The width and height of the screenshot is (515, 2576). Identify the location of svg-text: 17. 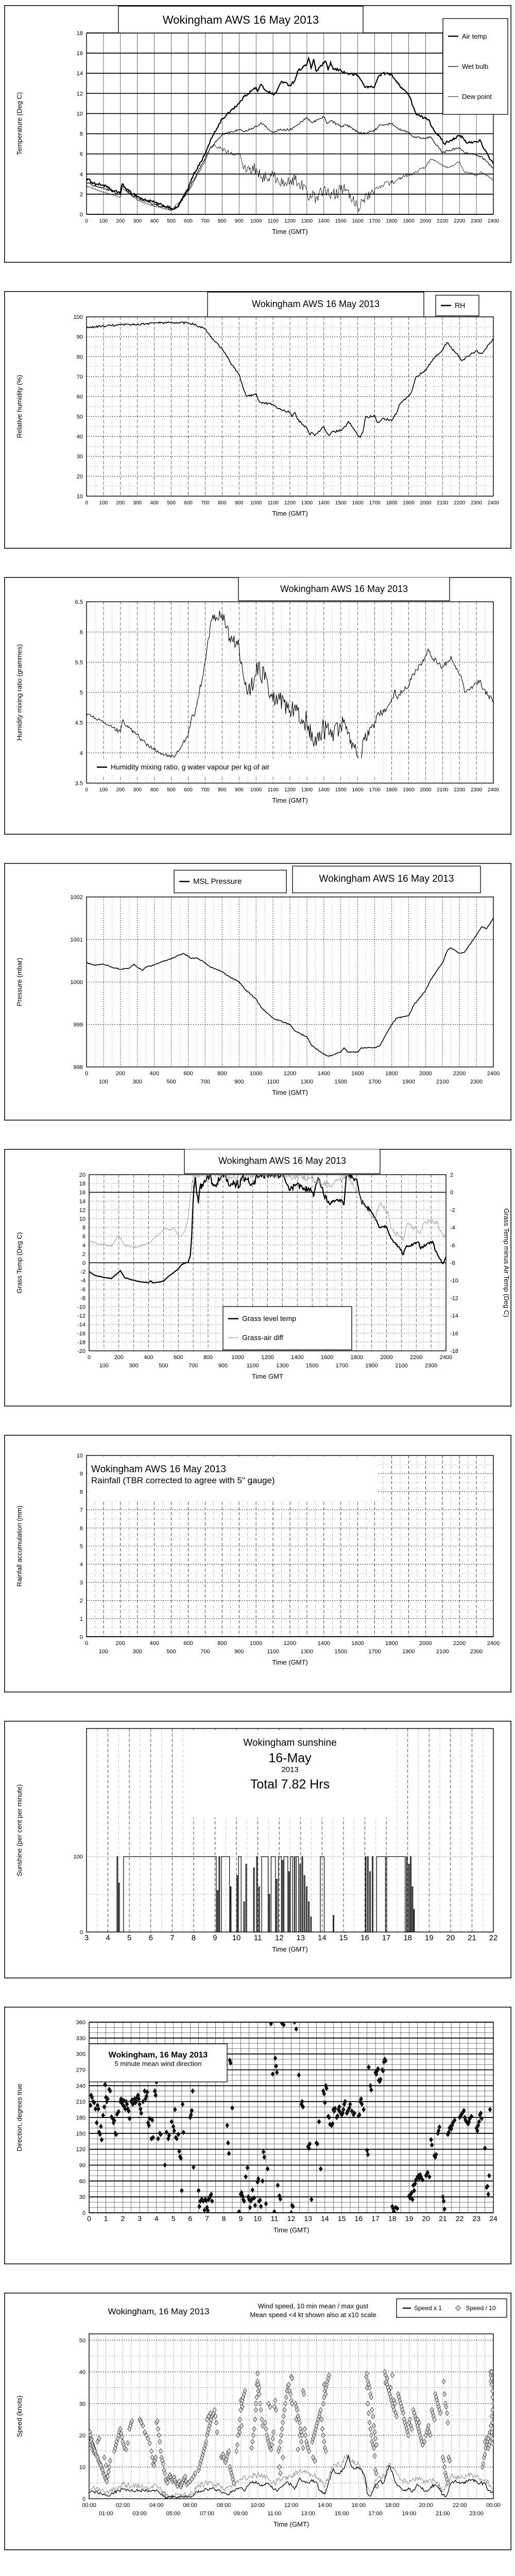
(386, 1938).